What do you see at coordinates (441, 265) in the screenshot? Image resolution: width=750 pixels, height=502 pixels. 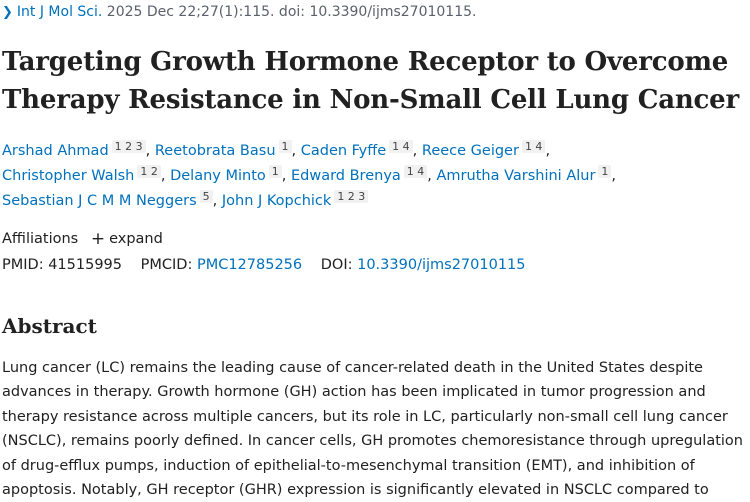 I see `doi-link: 10.3390/ijms27010115` at bounding box center [441, 265].